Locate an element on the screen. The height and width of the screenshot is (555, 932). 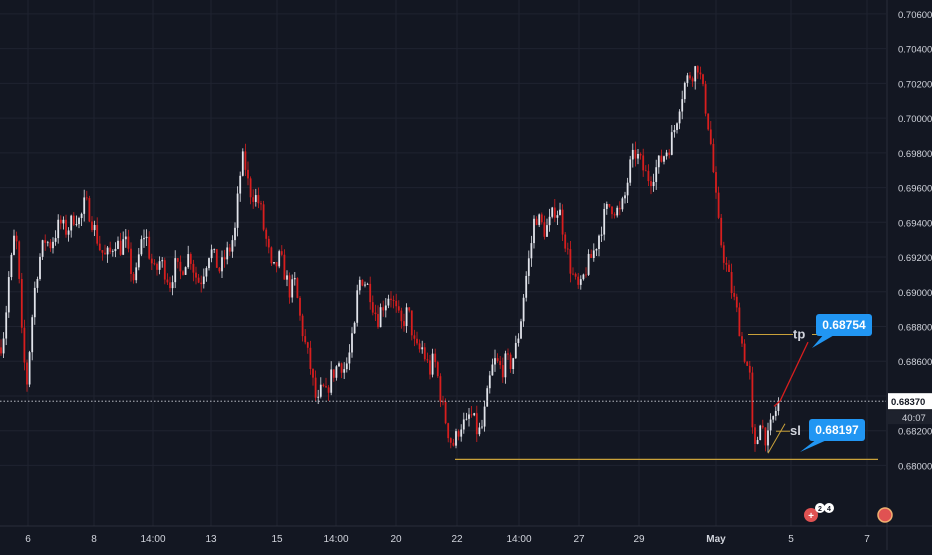
price-tick-label: 0.70400 is located at coordinates (915, 50).